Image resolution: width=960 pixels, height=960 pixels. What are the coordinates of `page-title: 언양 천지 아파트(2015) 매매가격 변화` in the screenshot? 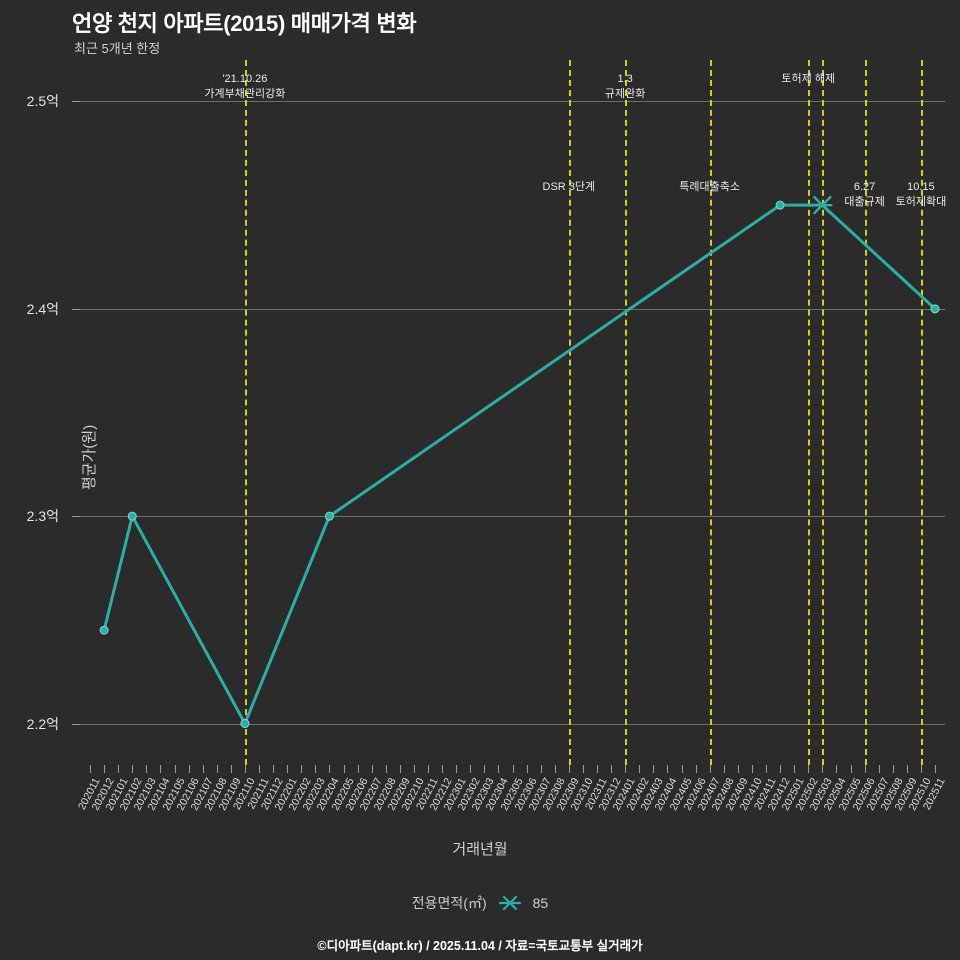 It's located at (244, 23).